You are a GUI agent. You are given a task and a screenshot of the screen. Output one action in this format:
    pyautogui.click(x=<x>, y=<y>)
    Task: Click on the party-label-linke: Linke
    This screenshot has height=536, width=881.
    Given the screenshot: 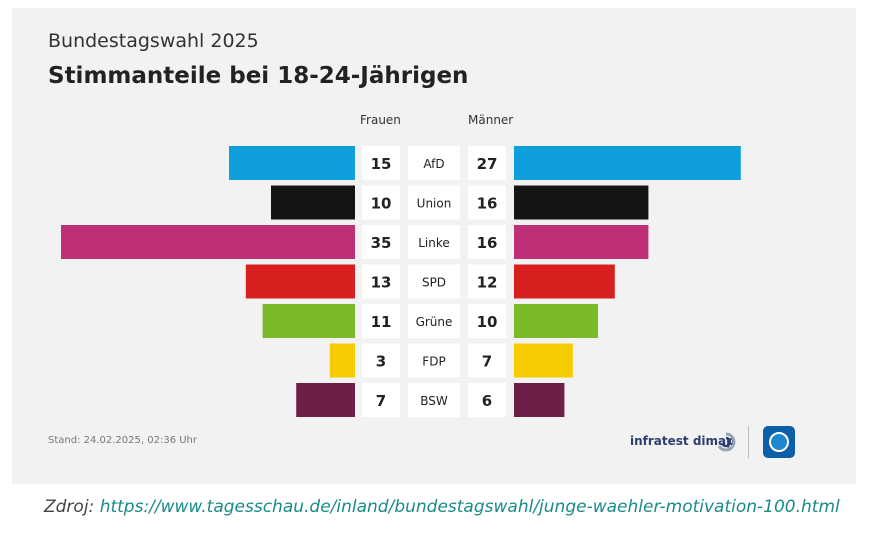 What is the action you would take?
    pyautogui.click(x=434, y=243)
    